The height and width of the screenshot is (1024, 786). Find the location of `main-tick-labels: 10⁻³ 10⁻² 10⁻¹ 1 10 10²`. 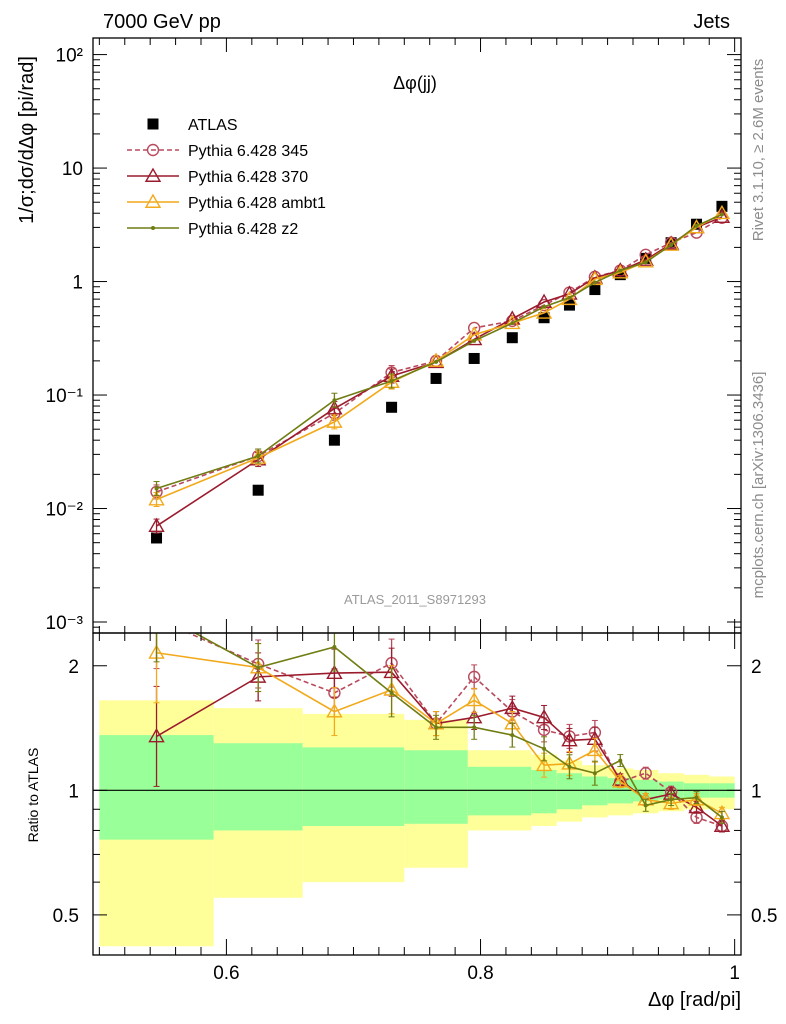

main-tick-labels: 10⁻³ 10⁻² 10⁻¹ 1 10 10² is located at coordinates (65, 340).